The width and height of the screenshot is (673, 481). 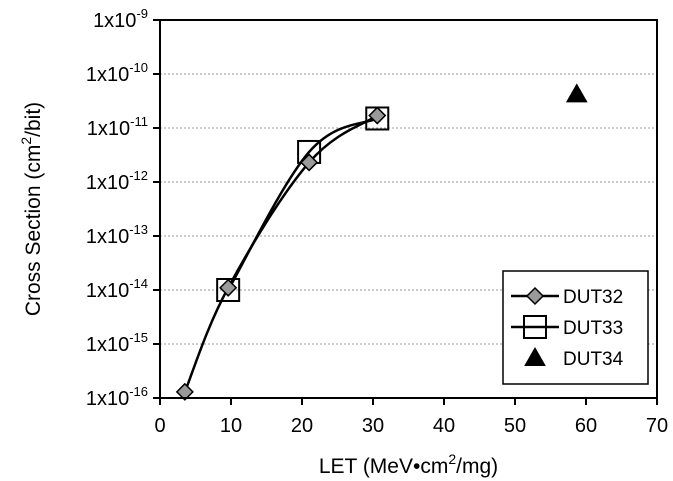 What do you see at coordinates (117, 289) in the screenshot?
I see `y-tick-label: 1x10⁻¹⁴` at bounding box center [117, 289].